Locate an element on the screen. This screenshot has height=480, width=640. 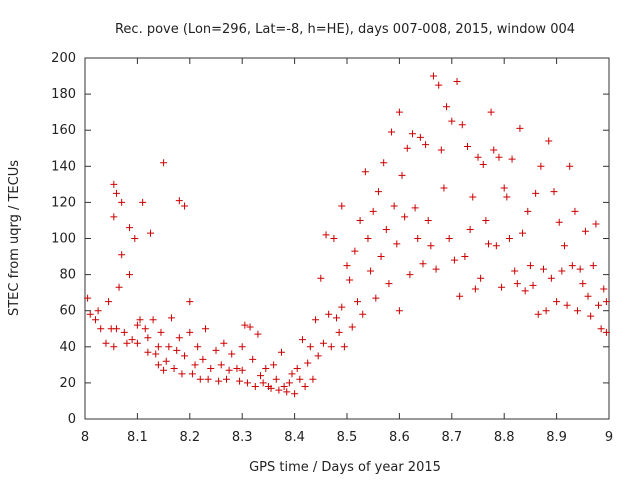
y-axis-label: STEC from uqrg / TECUs is located at coordinates (14, 238).